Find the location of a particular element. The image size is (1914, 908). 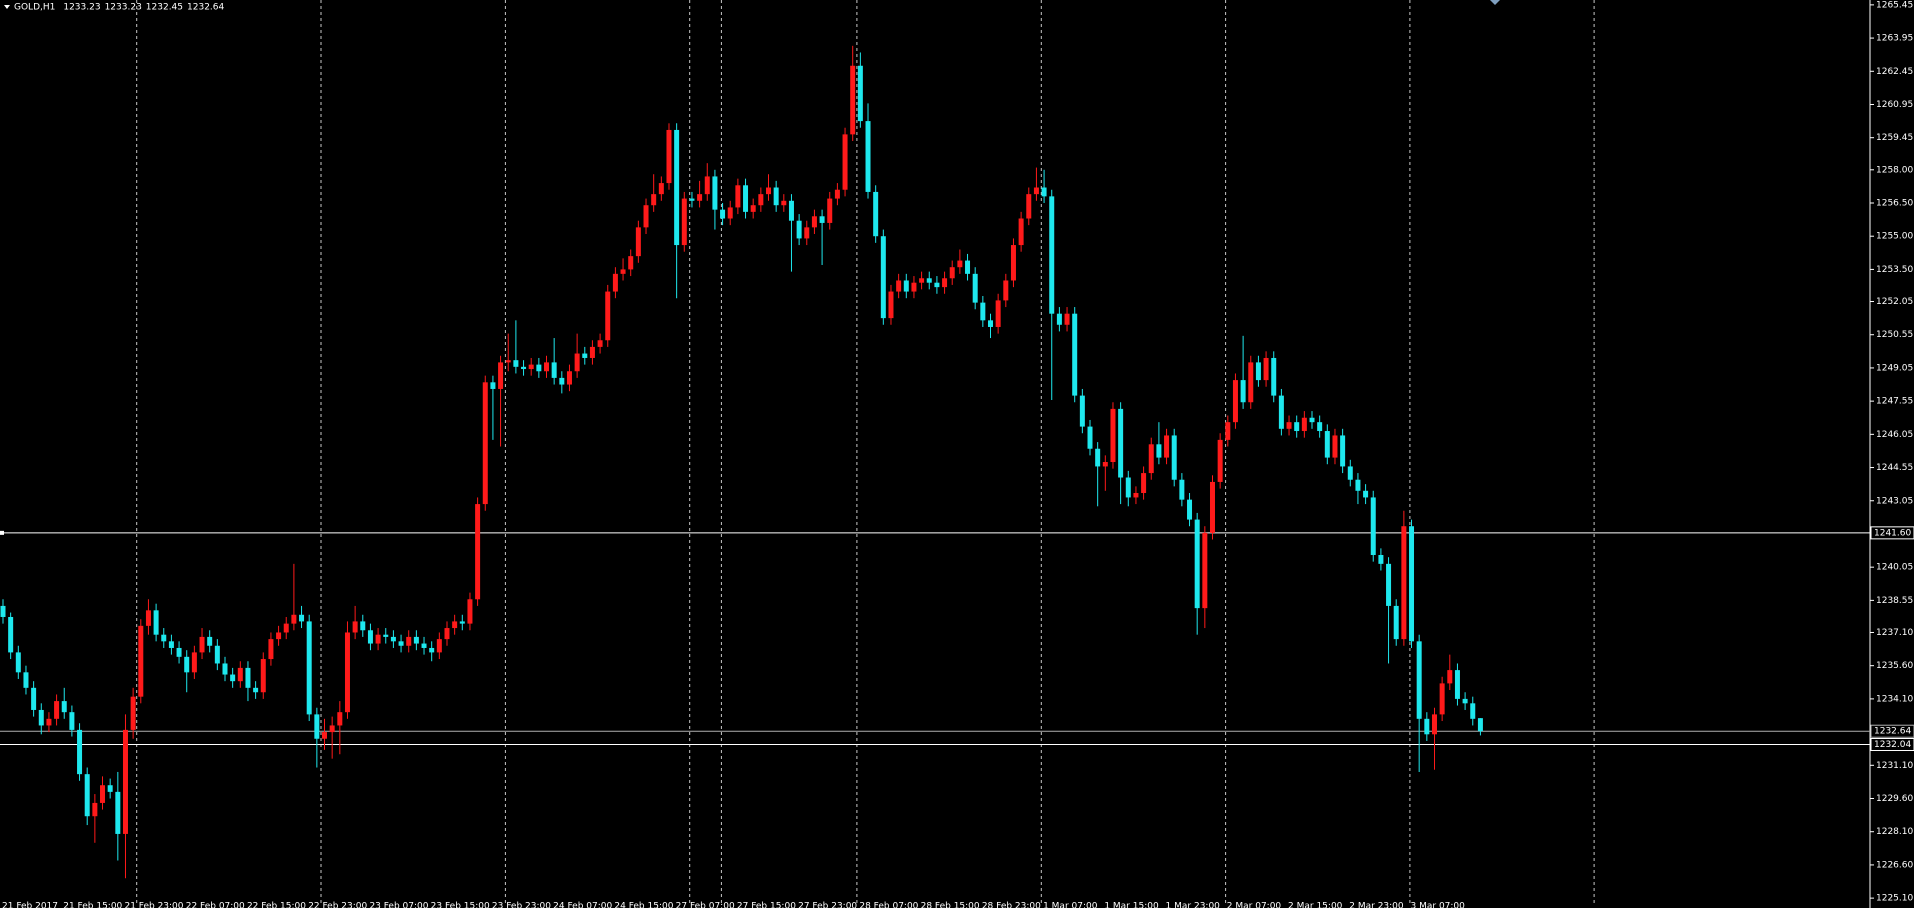

price-label: 1232.64 is located at coordinates (1892, 732).